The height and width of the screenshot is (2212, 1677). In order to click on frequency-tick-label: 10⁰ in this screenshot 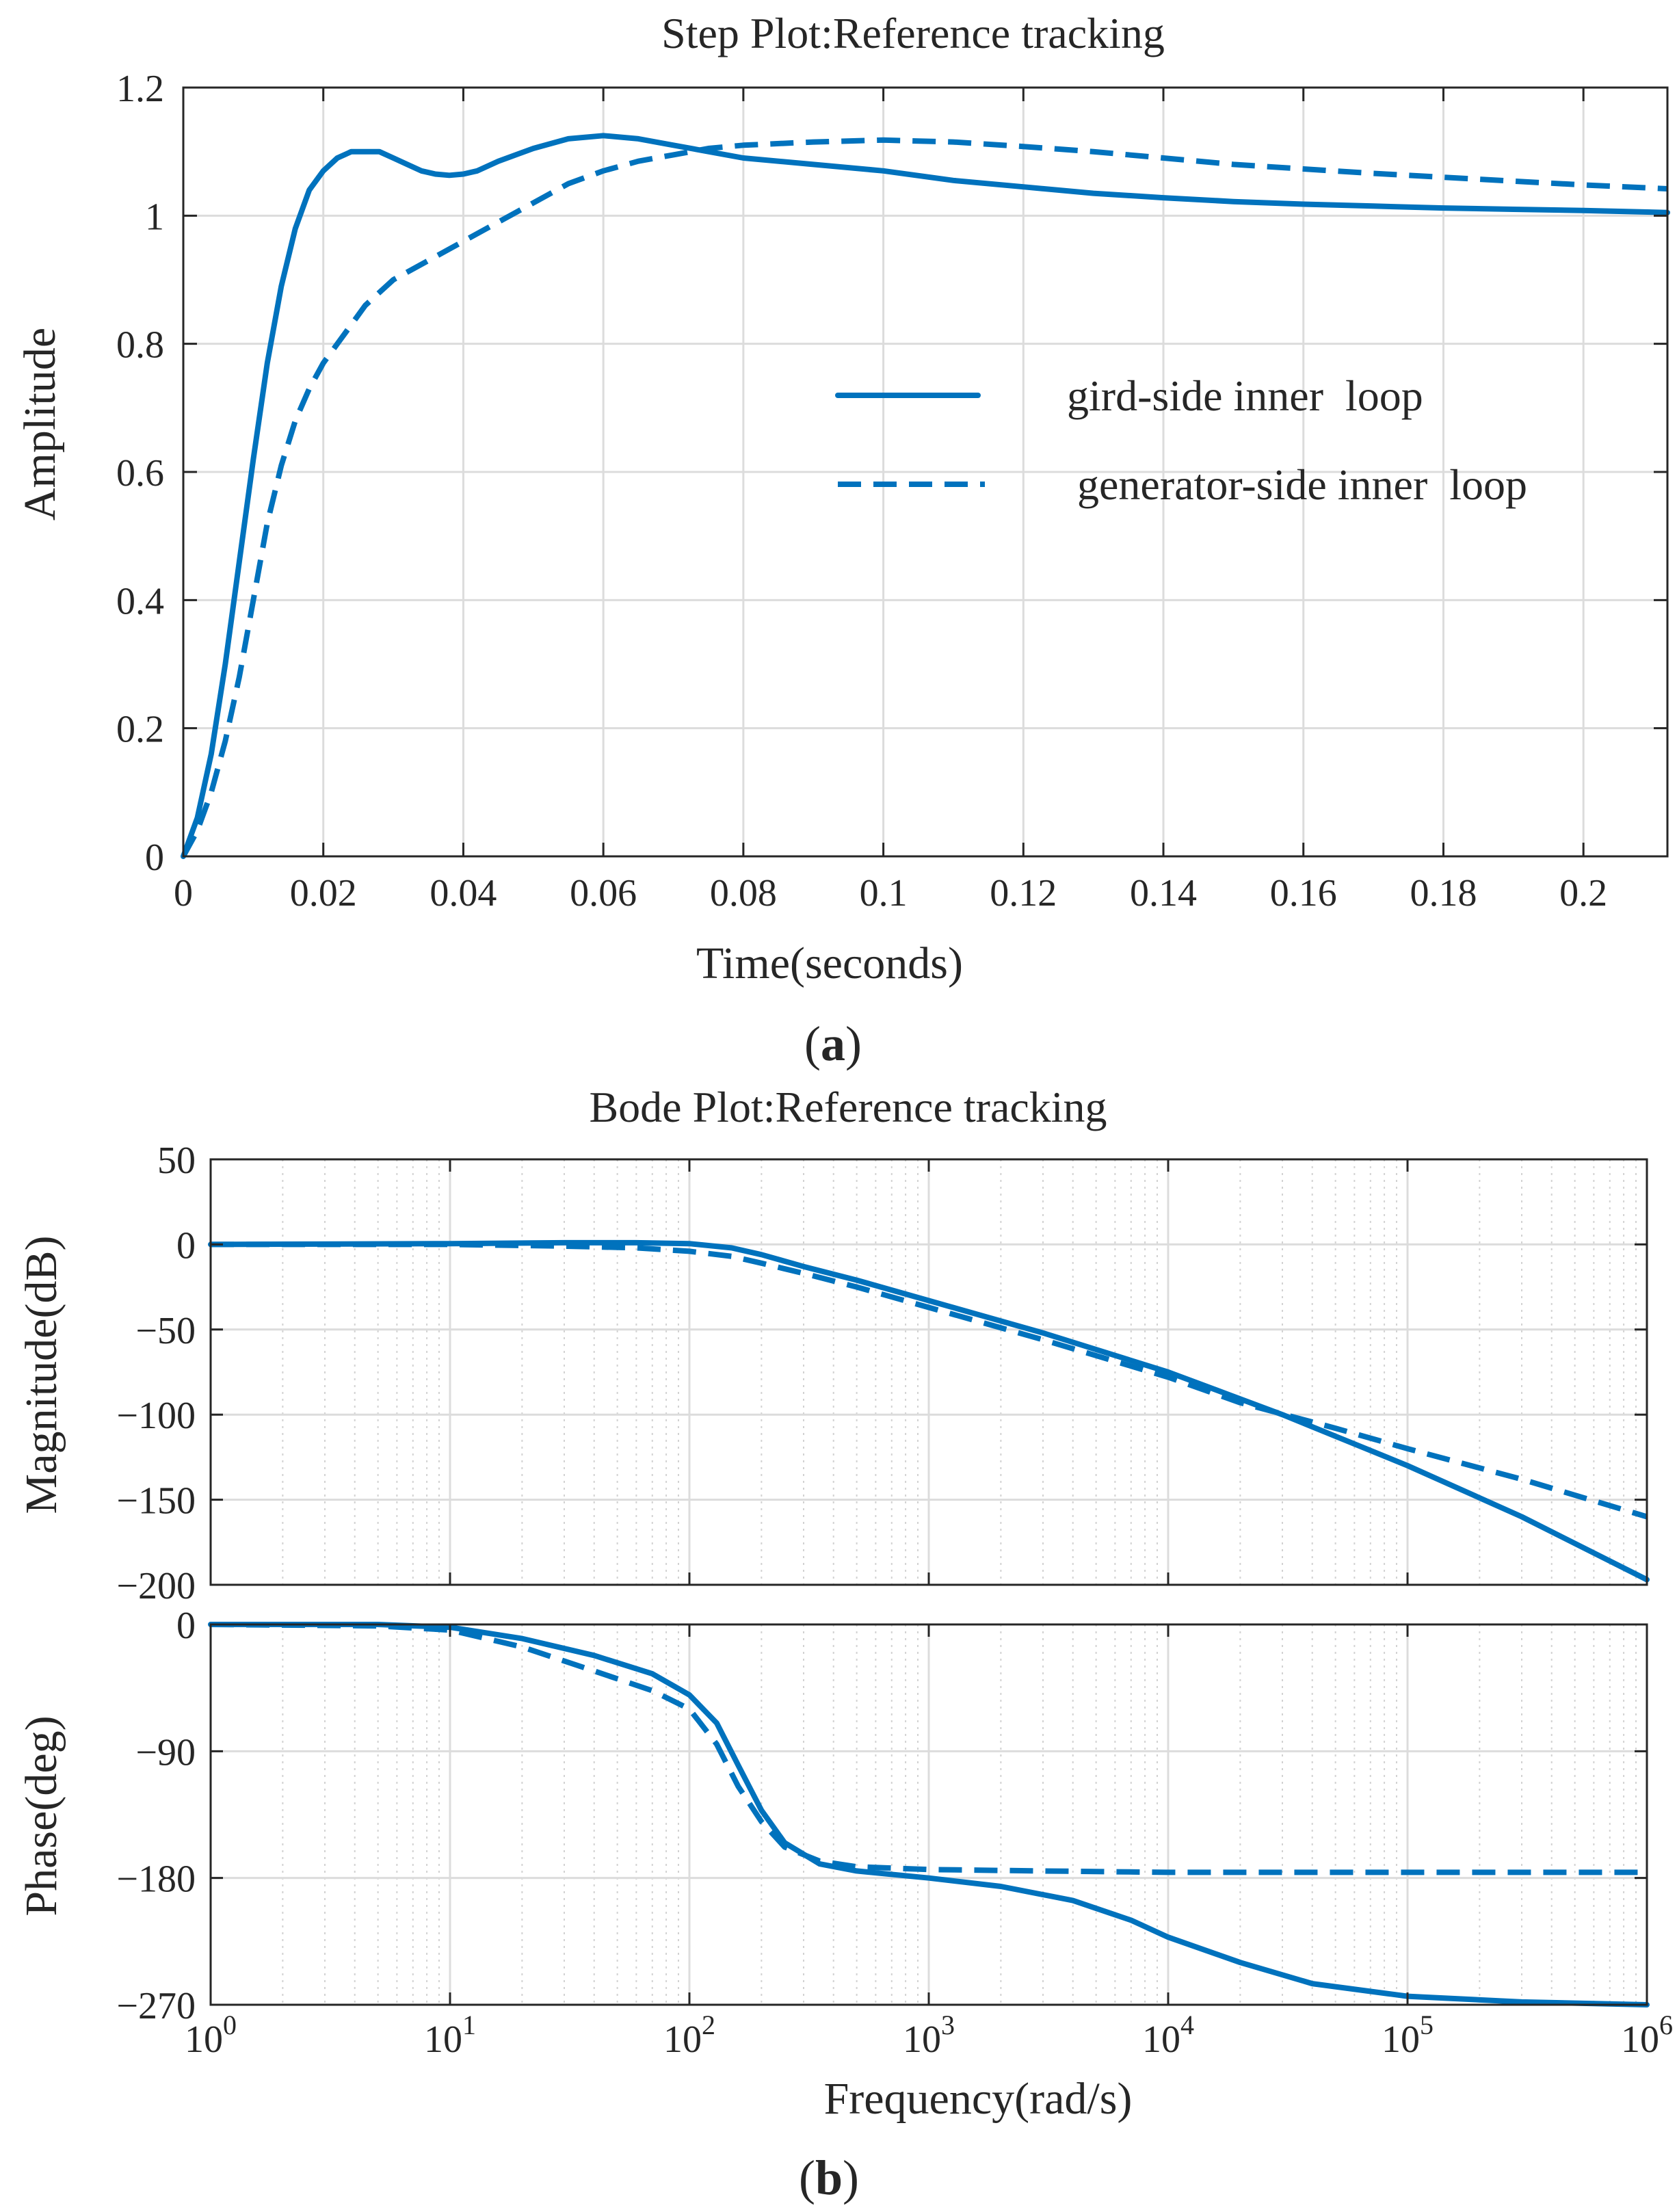, I will do `click(211, 2036)`.